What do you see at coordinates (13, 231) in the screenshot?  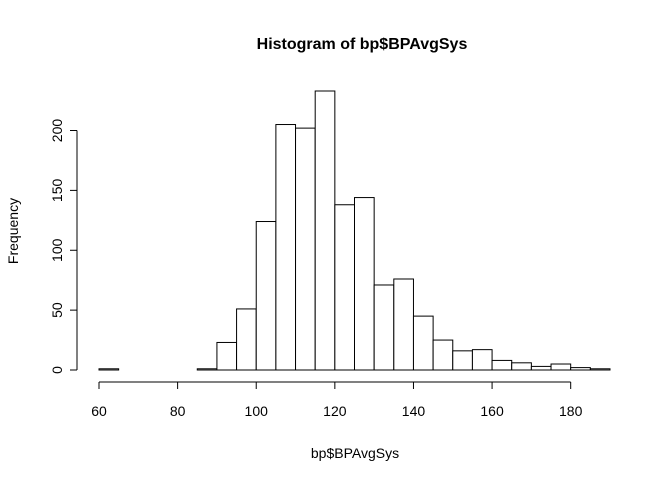 I see `y-axis-label: Frequency` at bounding box center [13, 231].